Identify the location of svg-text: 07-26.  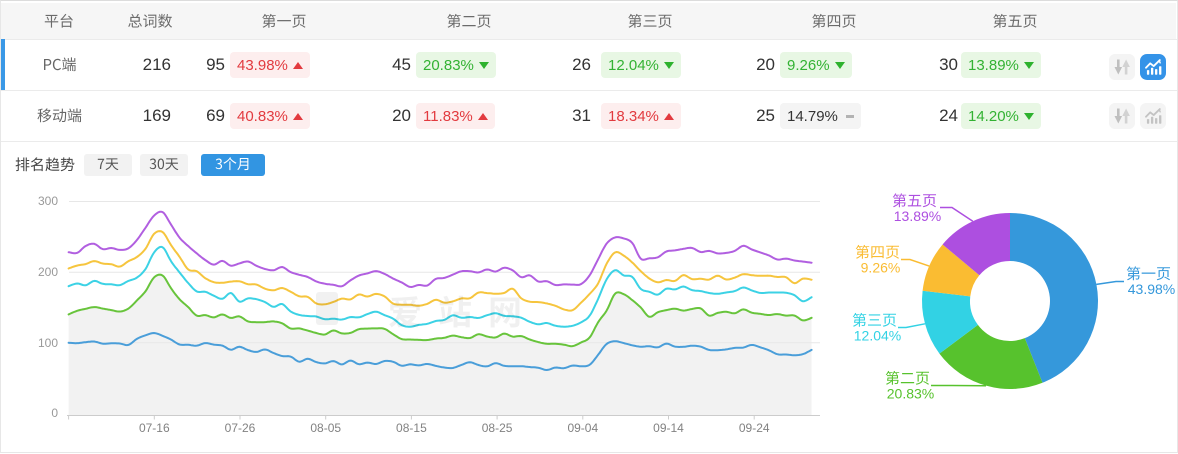
(240, 428).